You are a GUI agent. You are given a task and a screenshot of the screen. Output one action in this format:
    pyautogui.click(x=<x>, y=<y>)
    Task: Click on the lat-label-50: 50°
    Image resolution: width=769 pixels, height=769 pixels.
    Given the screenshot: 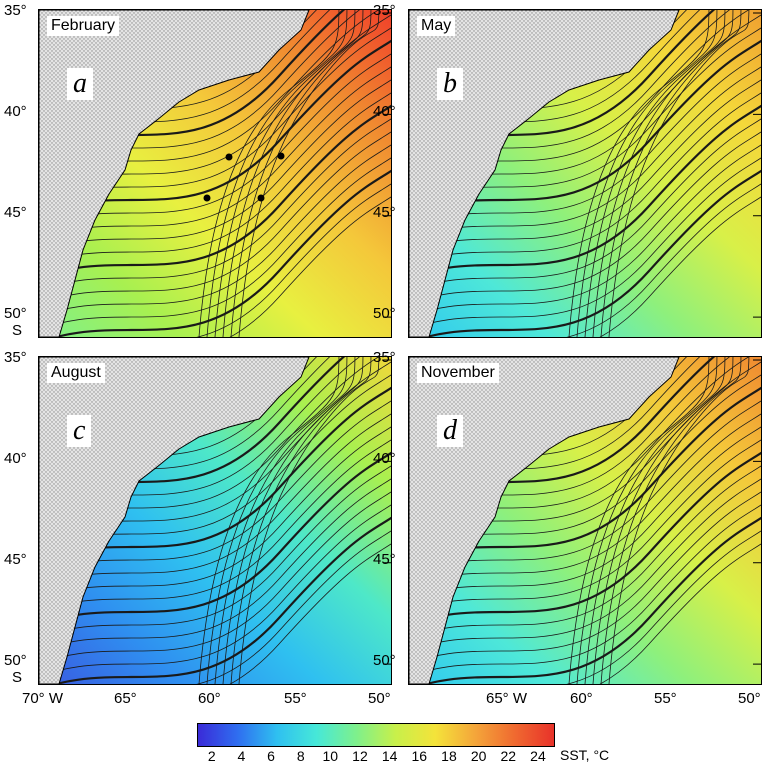 What is the action you would take?
    pyautogui.click(x=15, y=313)
    